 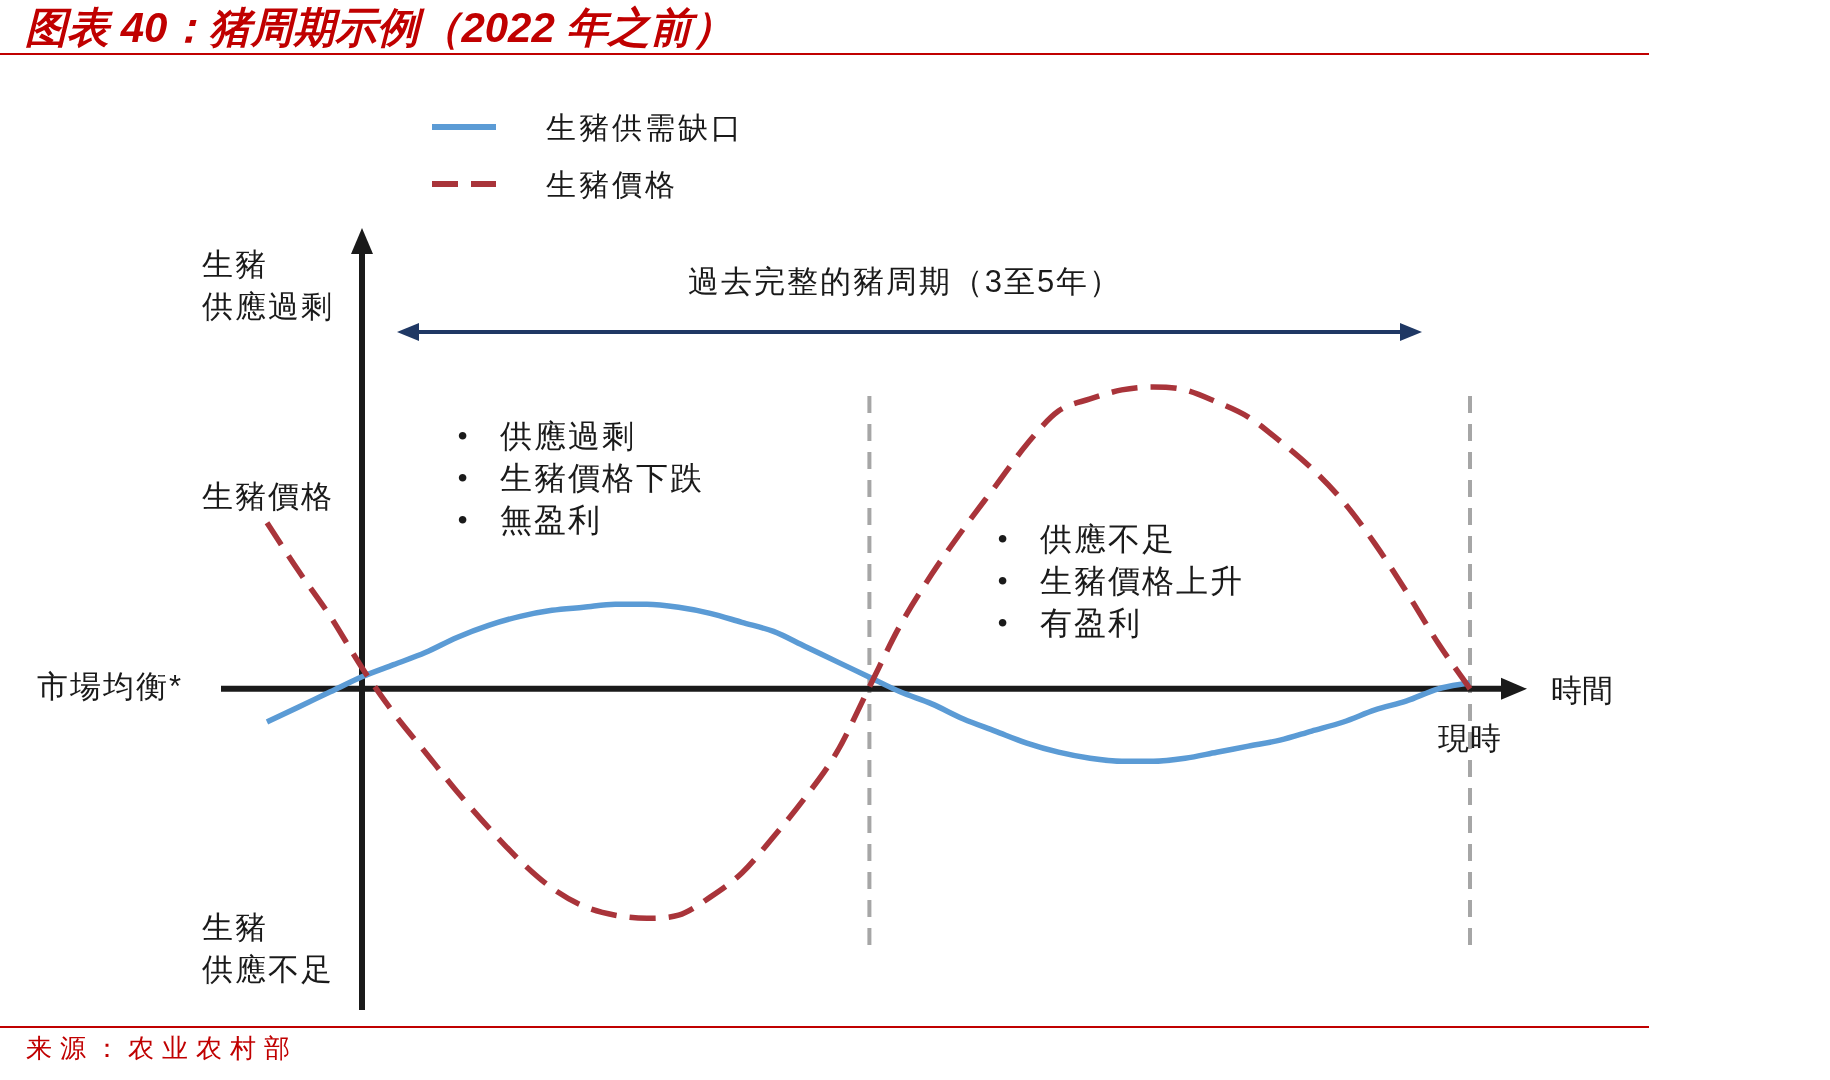 What do you see at coordinates (1582, 690) in the screenshot?
I see `x-axis-title: 時間` at bounding box center [1582, 690].